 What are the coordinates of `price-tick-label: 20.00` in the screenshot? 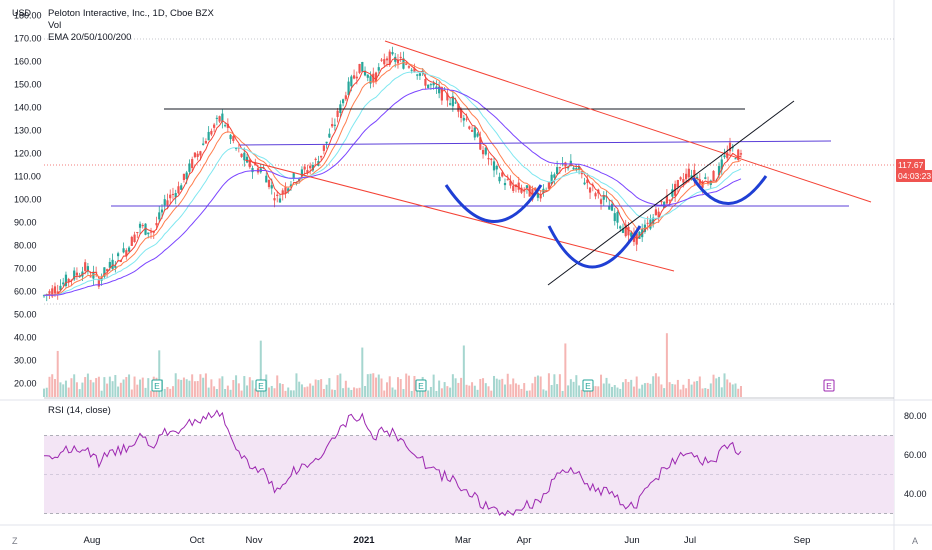 It's located at (25, 384).